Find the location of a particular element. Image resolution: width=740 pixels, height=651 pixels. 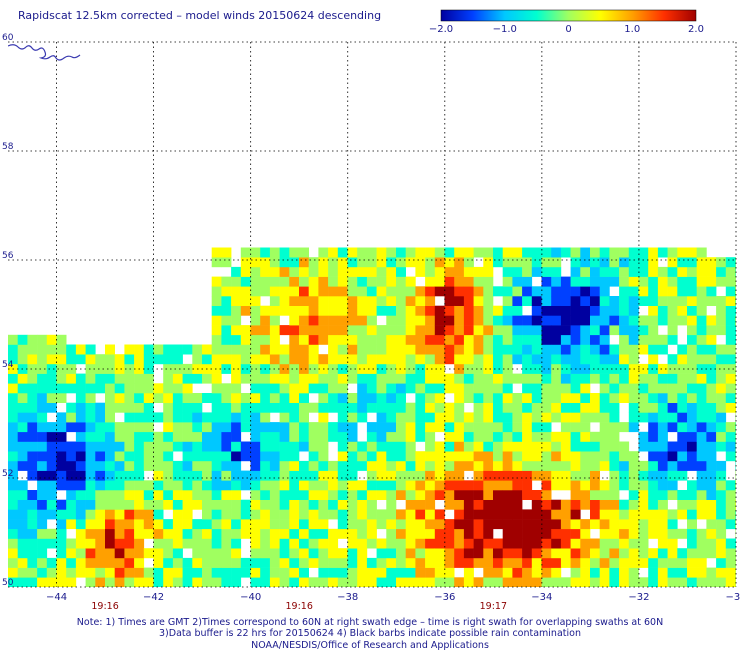

colorbar-tick-label: 1.0 is located at coordinates (632, 29).